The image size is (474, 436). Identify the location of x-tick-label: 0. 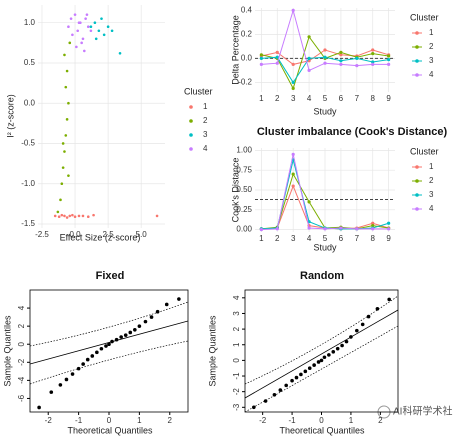
(321, 420).